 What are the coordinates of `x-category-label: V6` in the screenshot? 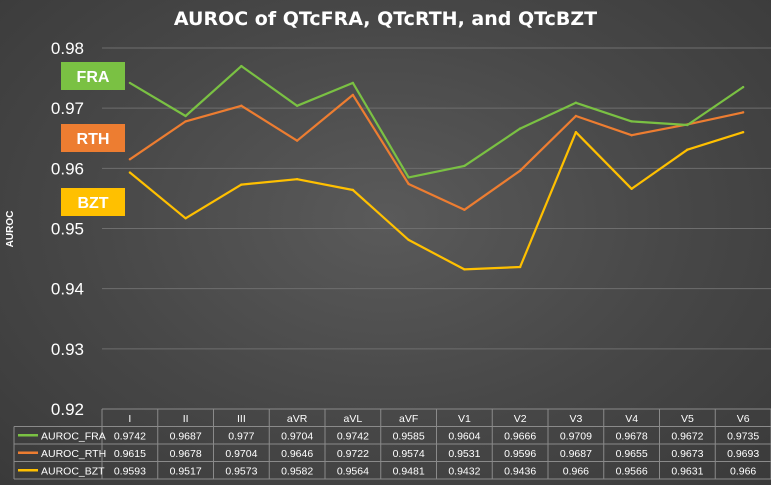 It's located at (743, 419).